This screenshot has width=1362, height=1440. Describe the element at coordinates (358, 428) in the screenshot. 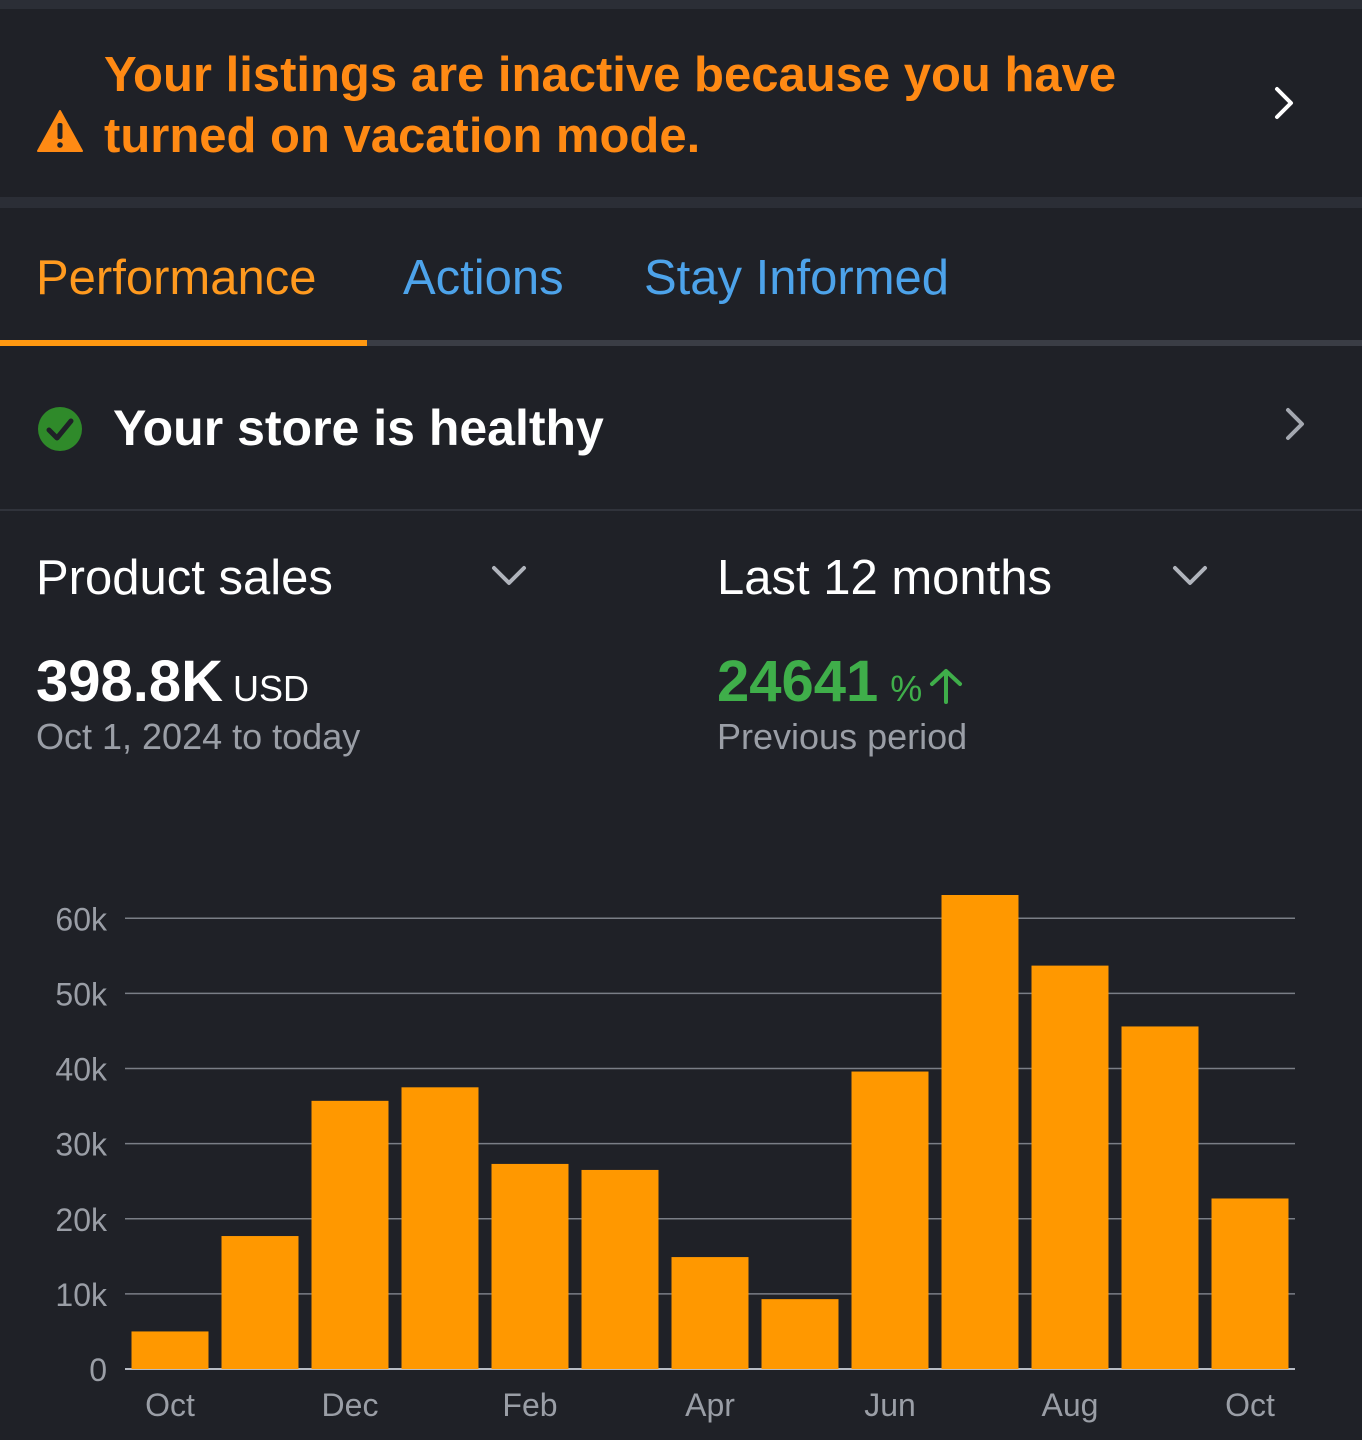

I see `store-health-label: Your store is healthy` at that location.